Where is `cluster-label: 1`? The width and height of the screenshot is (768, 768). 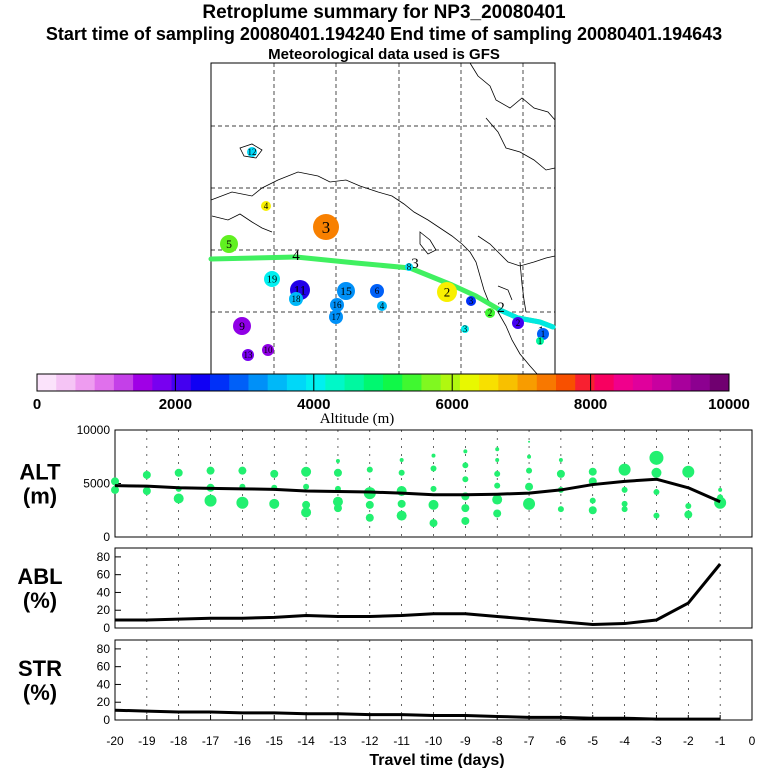 cluster-label: 1 is located at coordinates (543, 334).